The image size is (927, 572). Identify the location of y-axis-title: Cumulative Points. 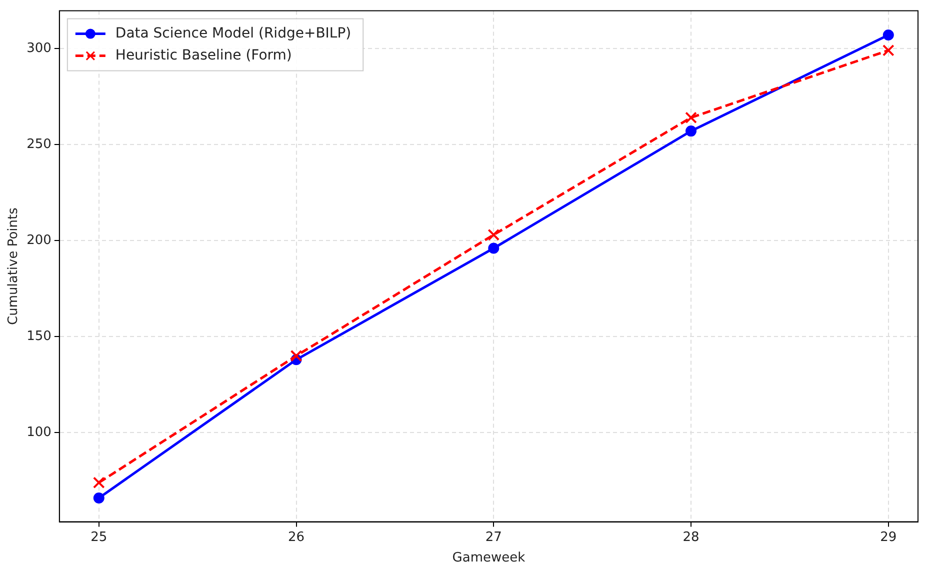
(14, 266).